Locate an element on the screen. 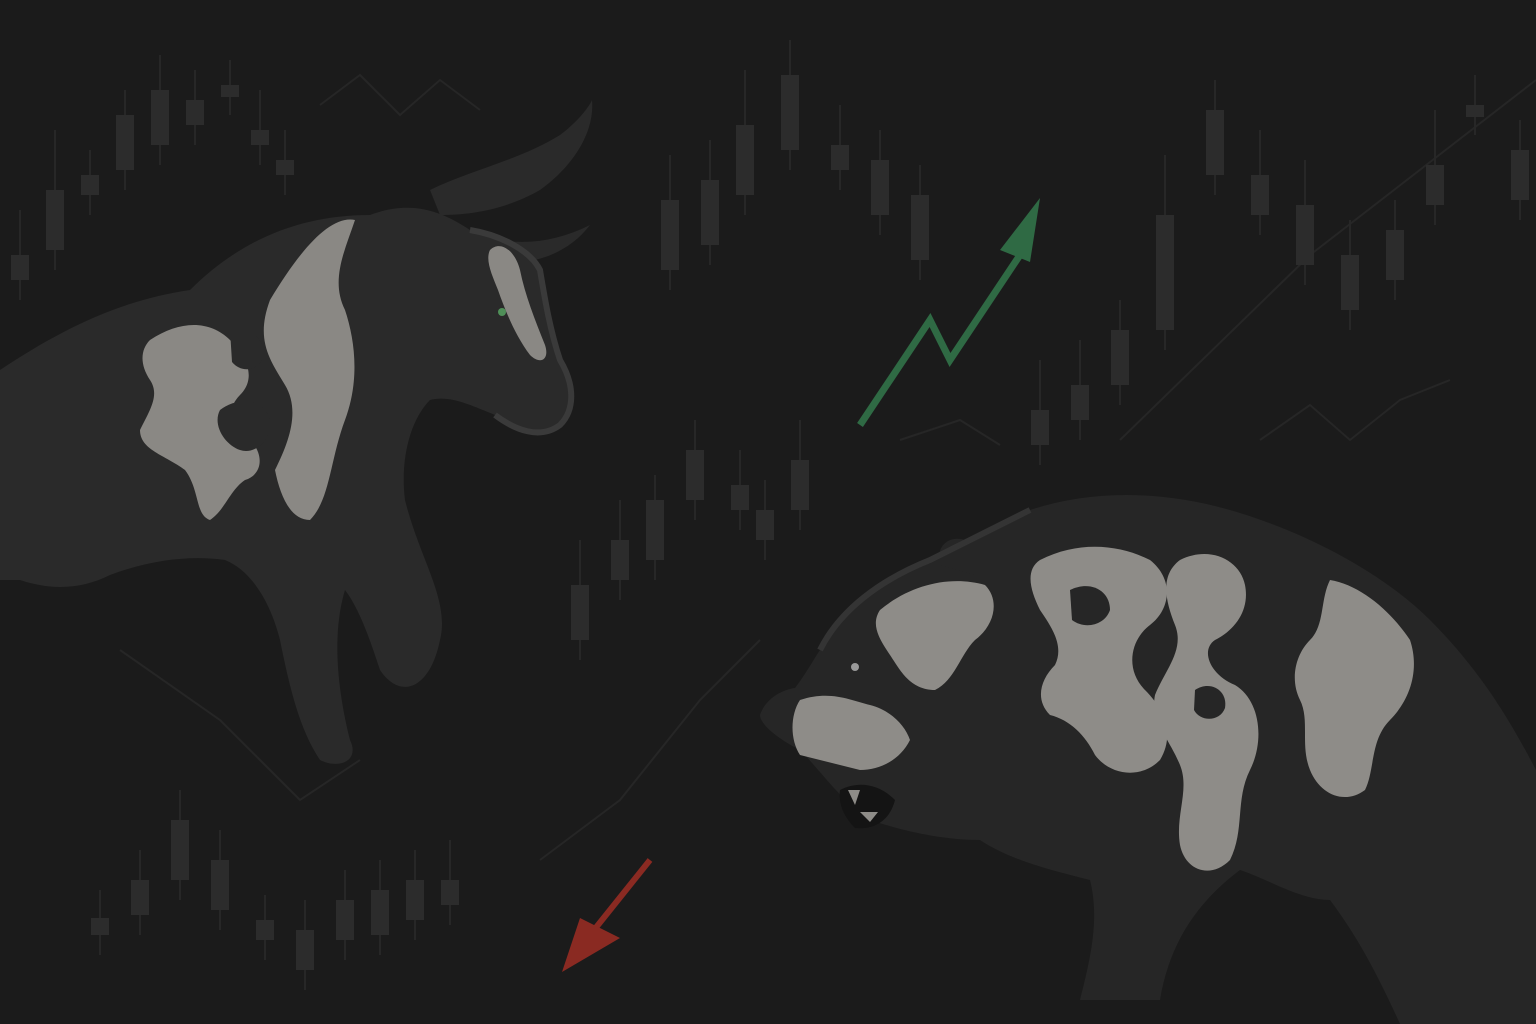 This screenshot has height=1024, width=1536. arrow-up-icon is located at coordinates (948, 312).